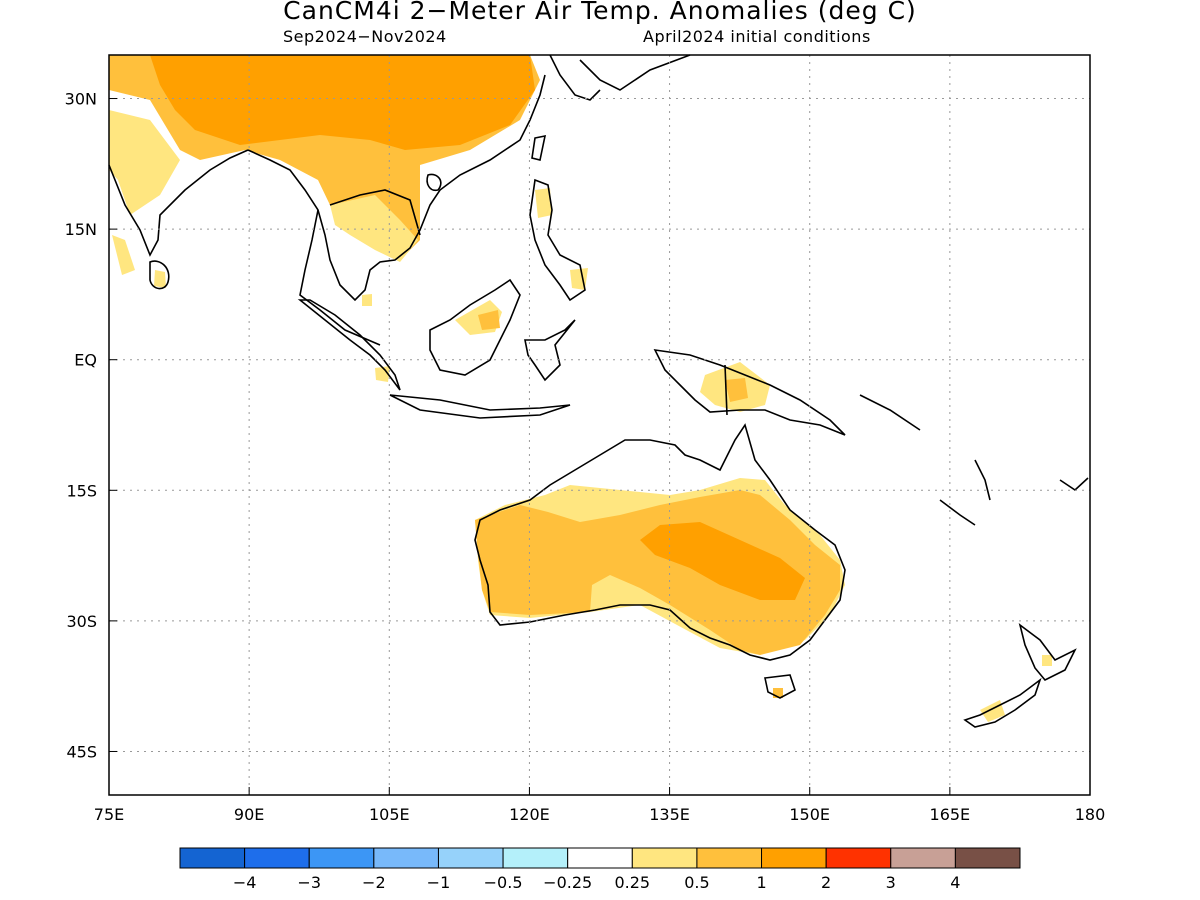 The width and height of the screenshot is (1200, 900). What do you see at coordinates (439, 882) in the screenshot?
I see `colorbar-label: −1` at bounding box center [439, 882].